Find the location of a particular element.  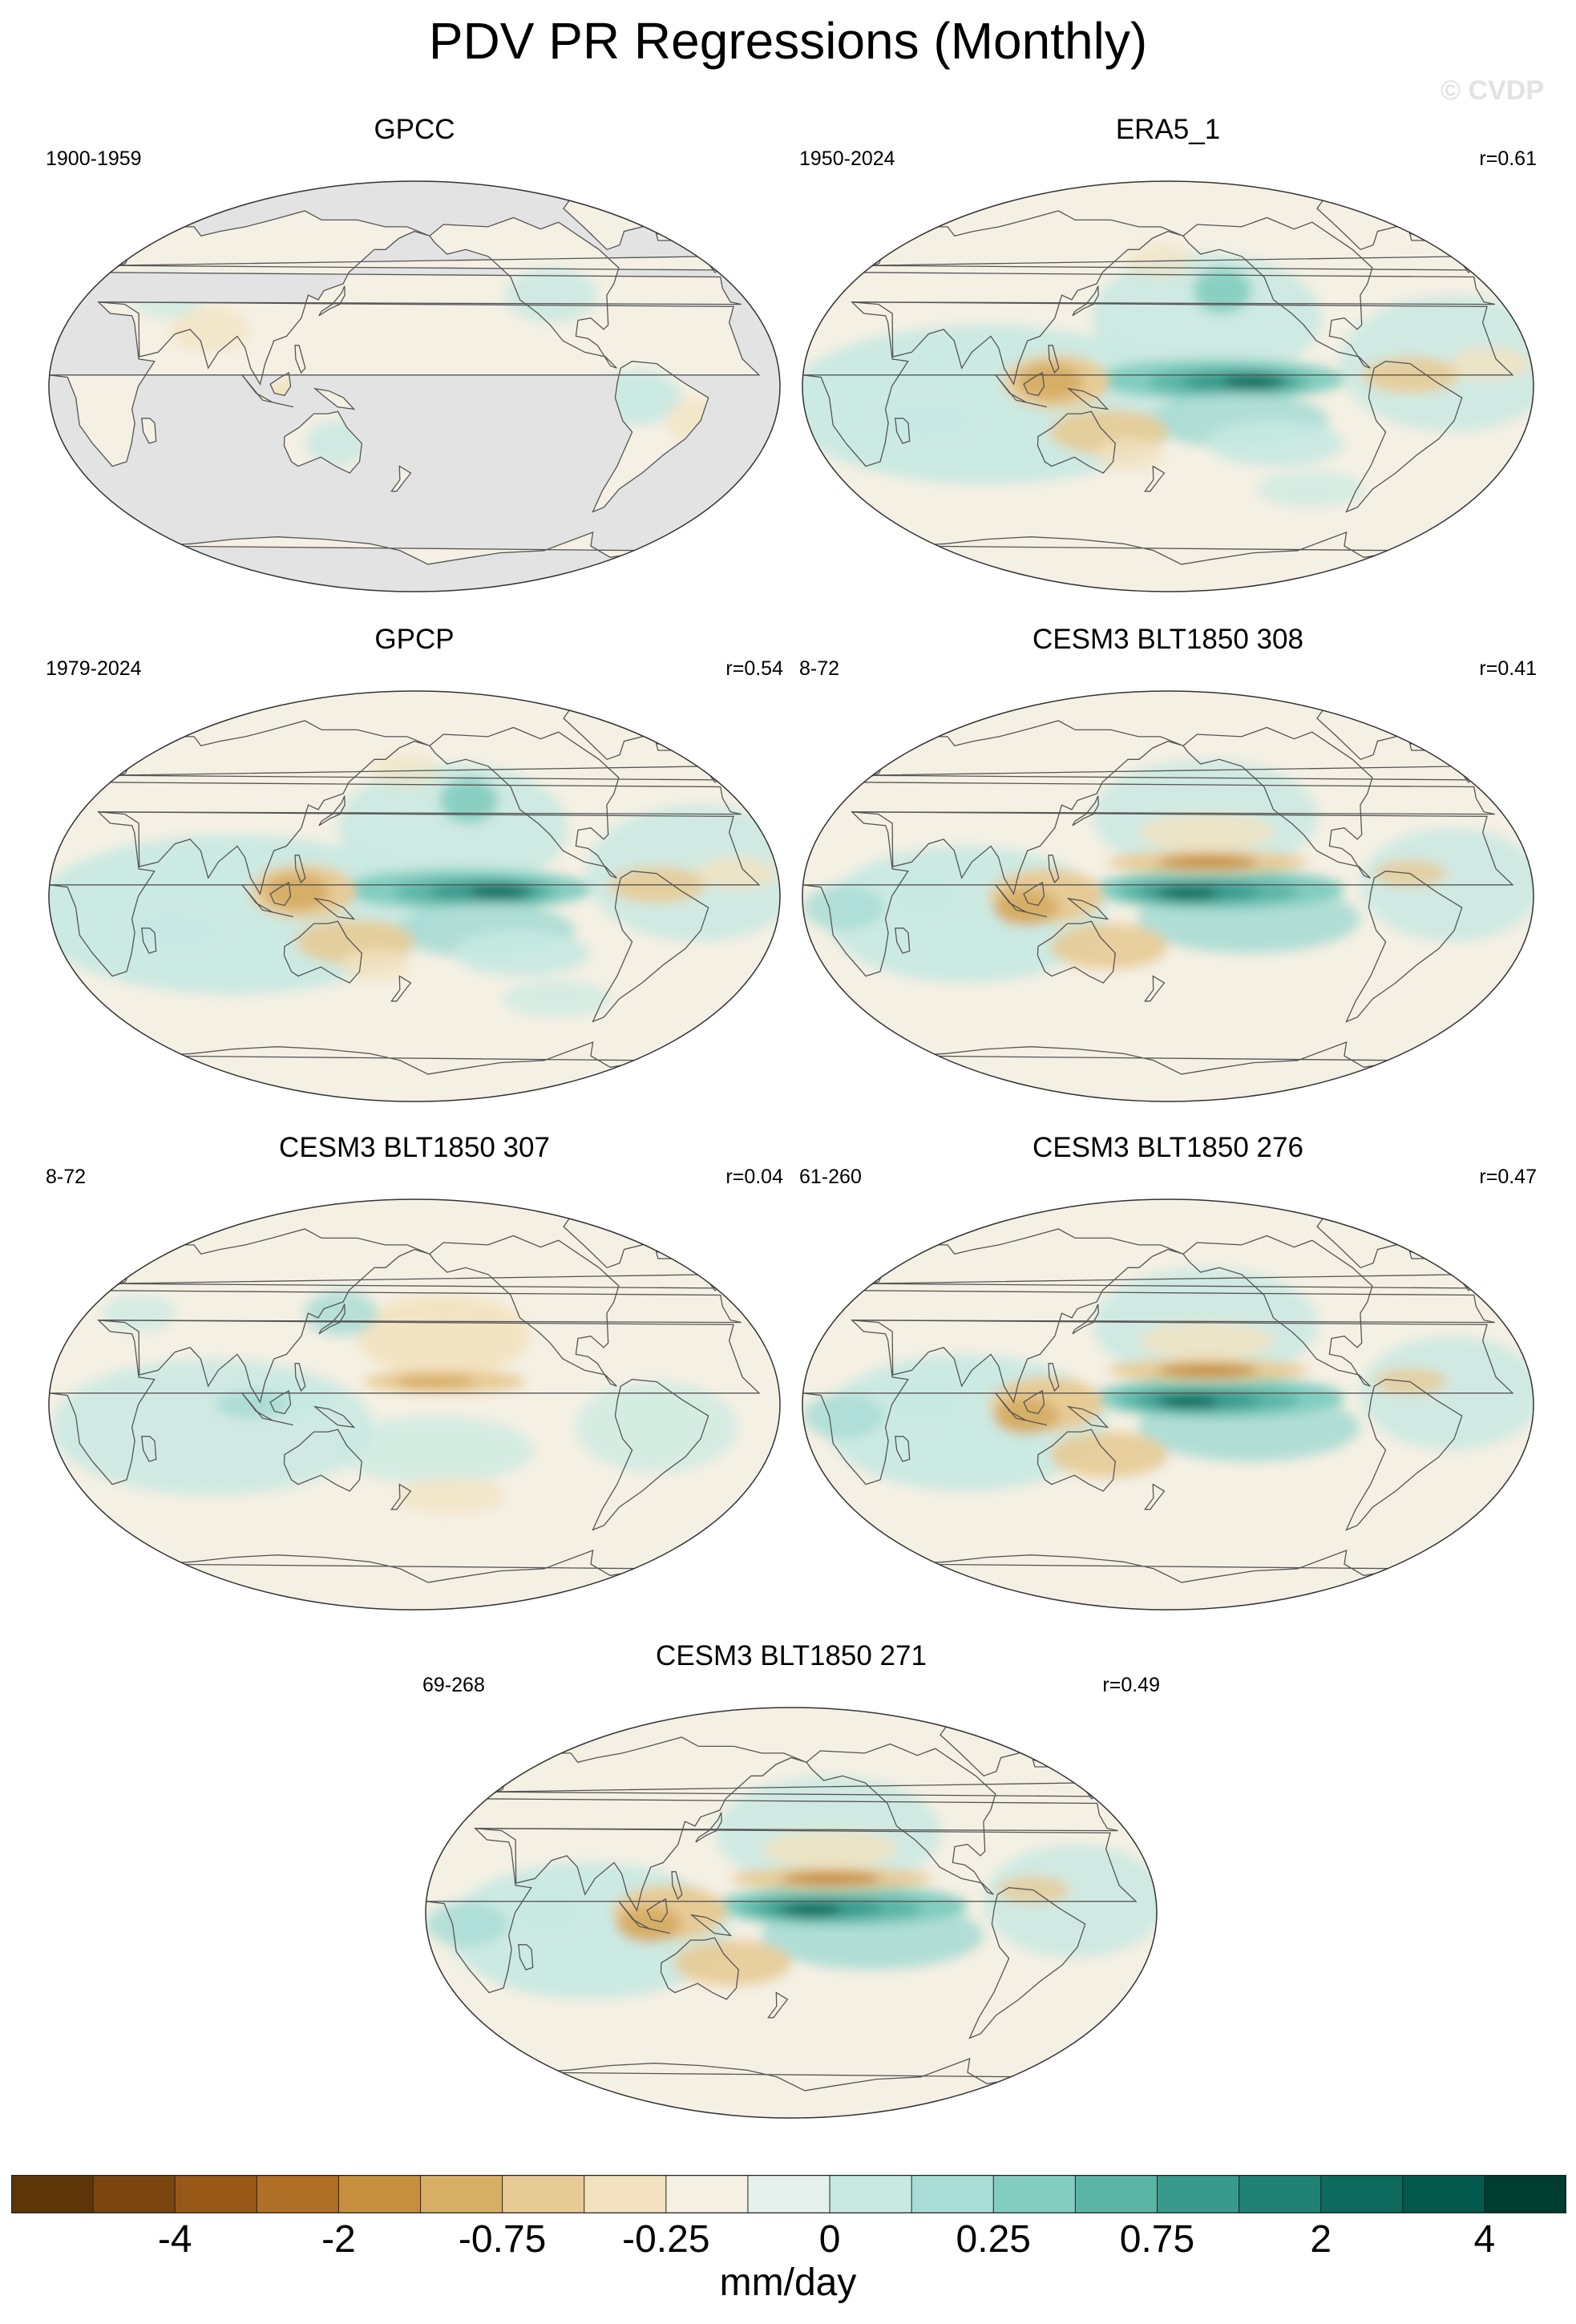

panel-correlation: r=0.61 is located at coordinates (1508, 159).